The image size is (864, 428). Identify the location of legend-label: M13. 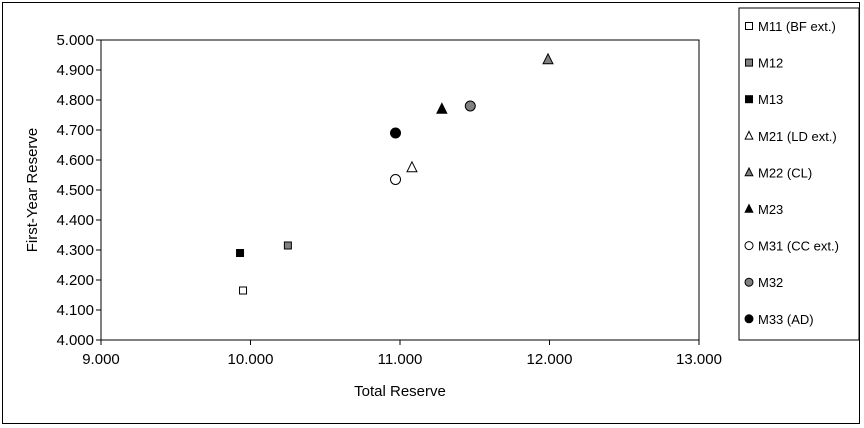
(770, 99).